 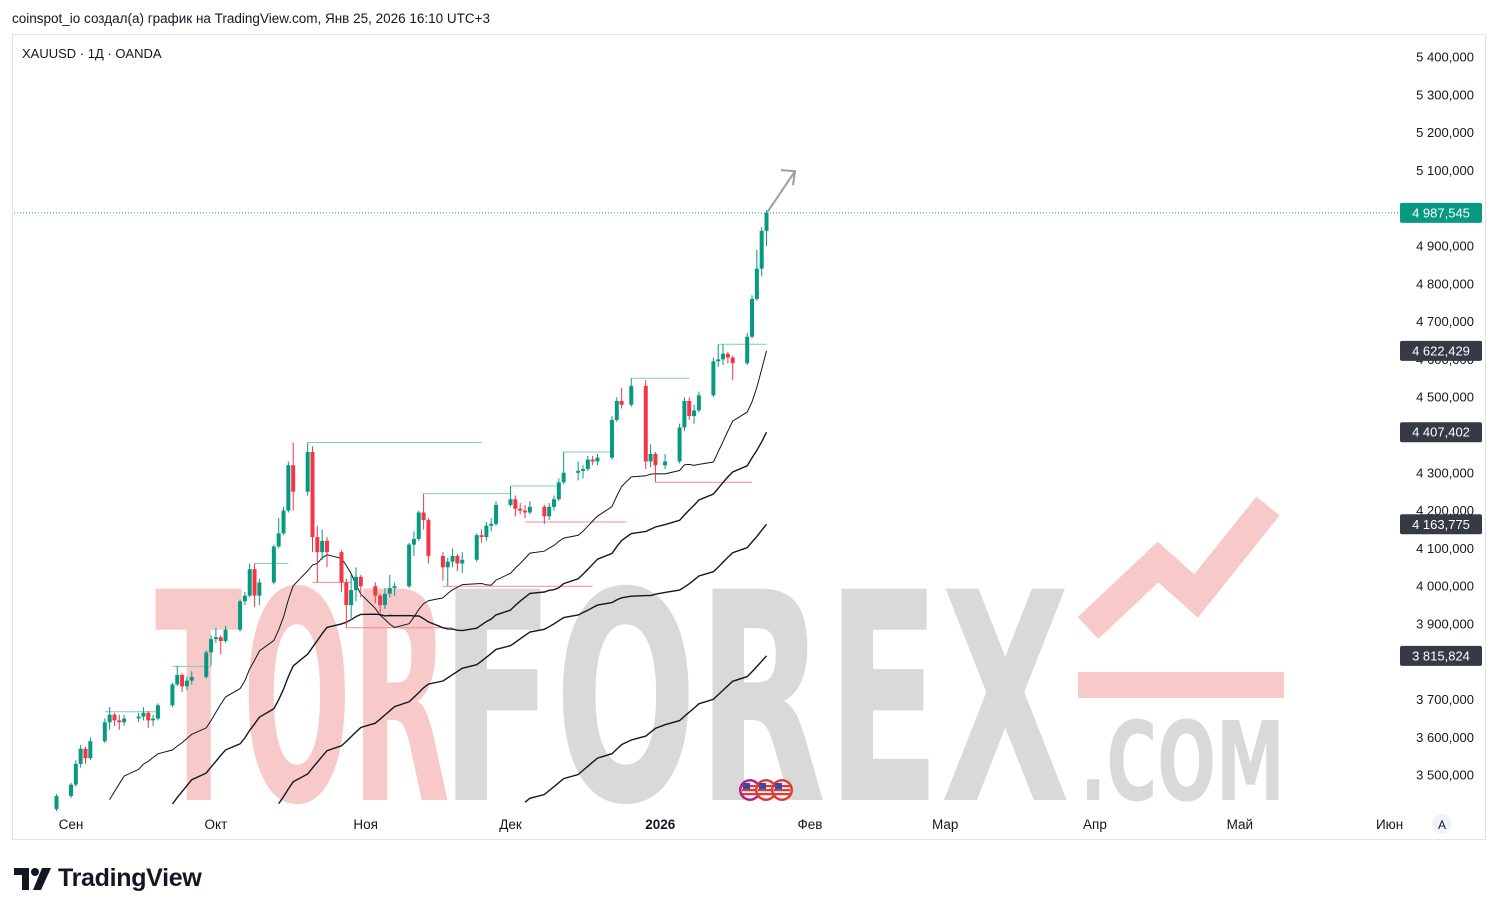 What do you see at coordinates (71, 824) in the screenshot?
I see `time-tick-label: Сен` at bounding box center [71, 824].